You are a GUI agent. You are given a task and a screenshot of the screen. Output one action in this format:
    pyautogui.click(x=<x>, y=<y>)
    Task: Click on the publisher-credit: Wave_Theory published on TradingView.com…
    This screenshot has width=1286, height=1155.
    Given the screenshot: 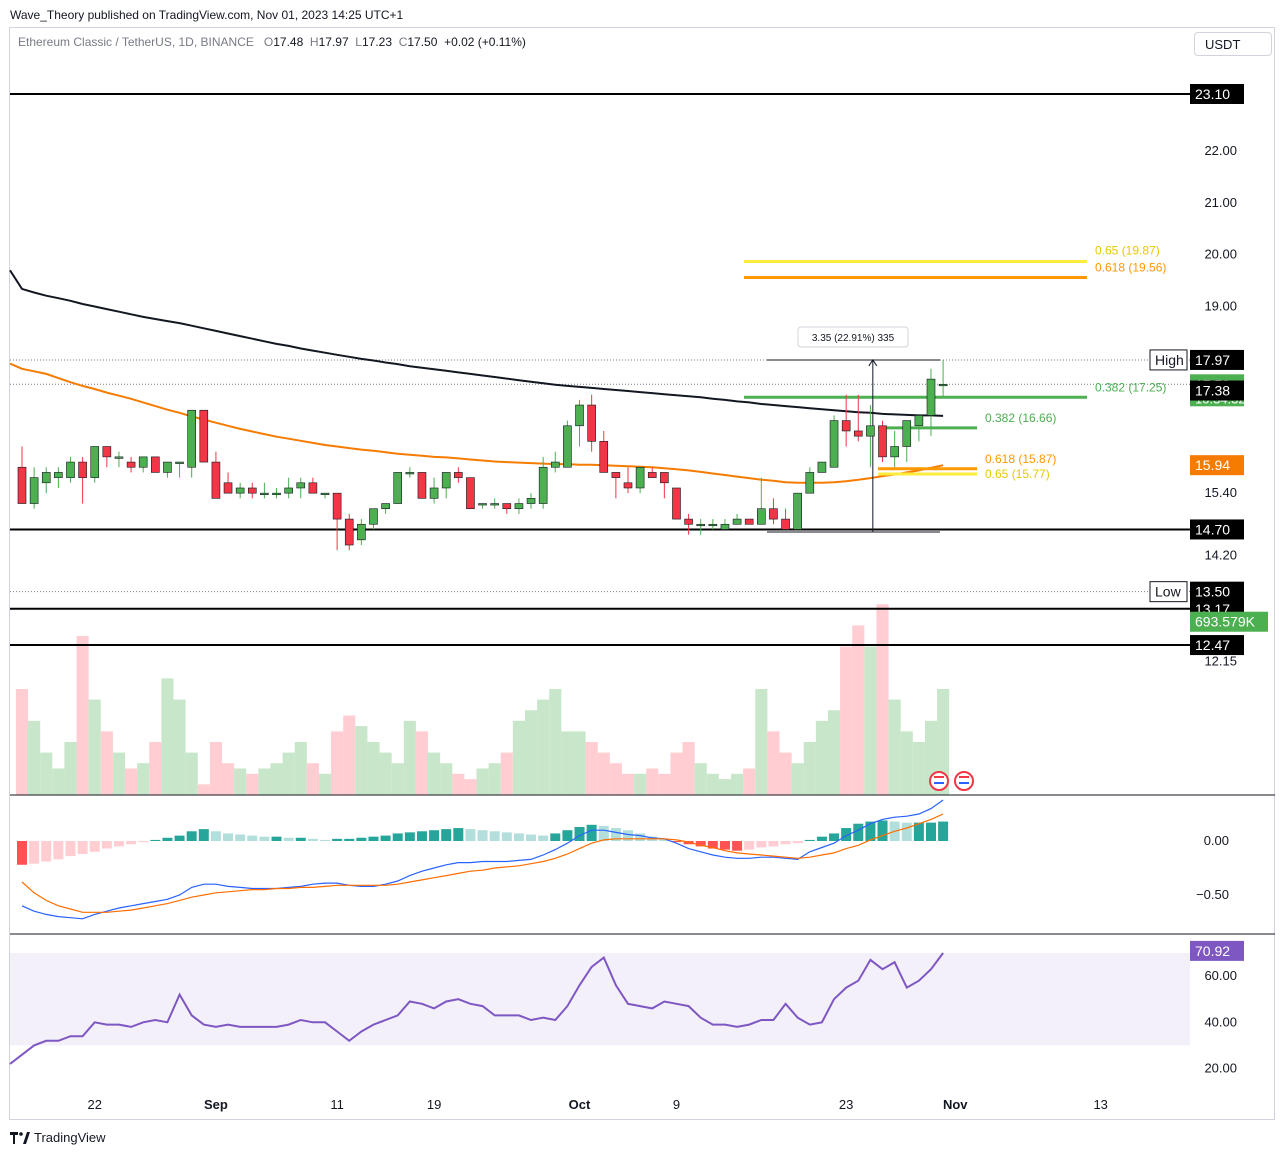 What is the action you would take?
    pyautogui.click(x=207, y=15)
    